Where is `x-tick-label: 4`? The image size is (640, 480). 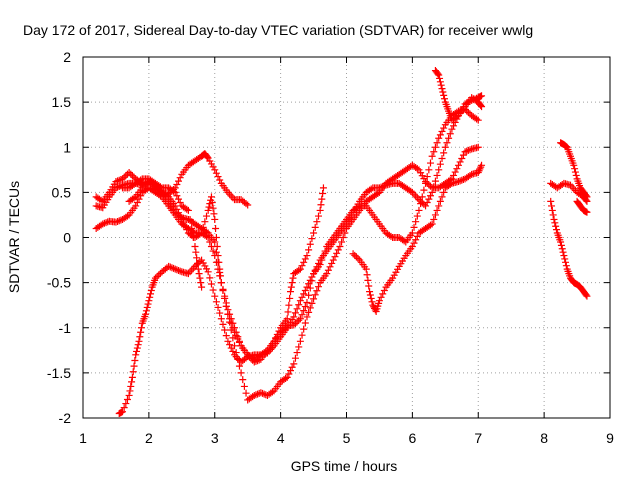
x-tick-label: 4 is located at coordinates (281, 438).